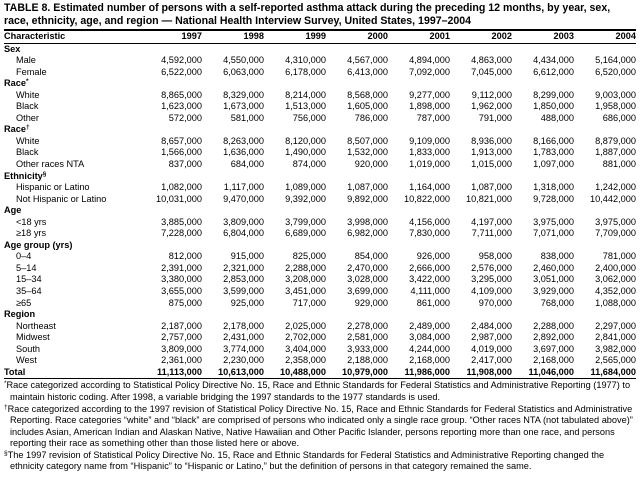  Describe the element at coordinates (23, 175) in the screenshot. I see `section-title: Ethnicity` at that location.